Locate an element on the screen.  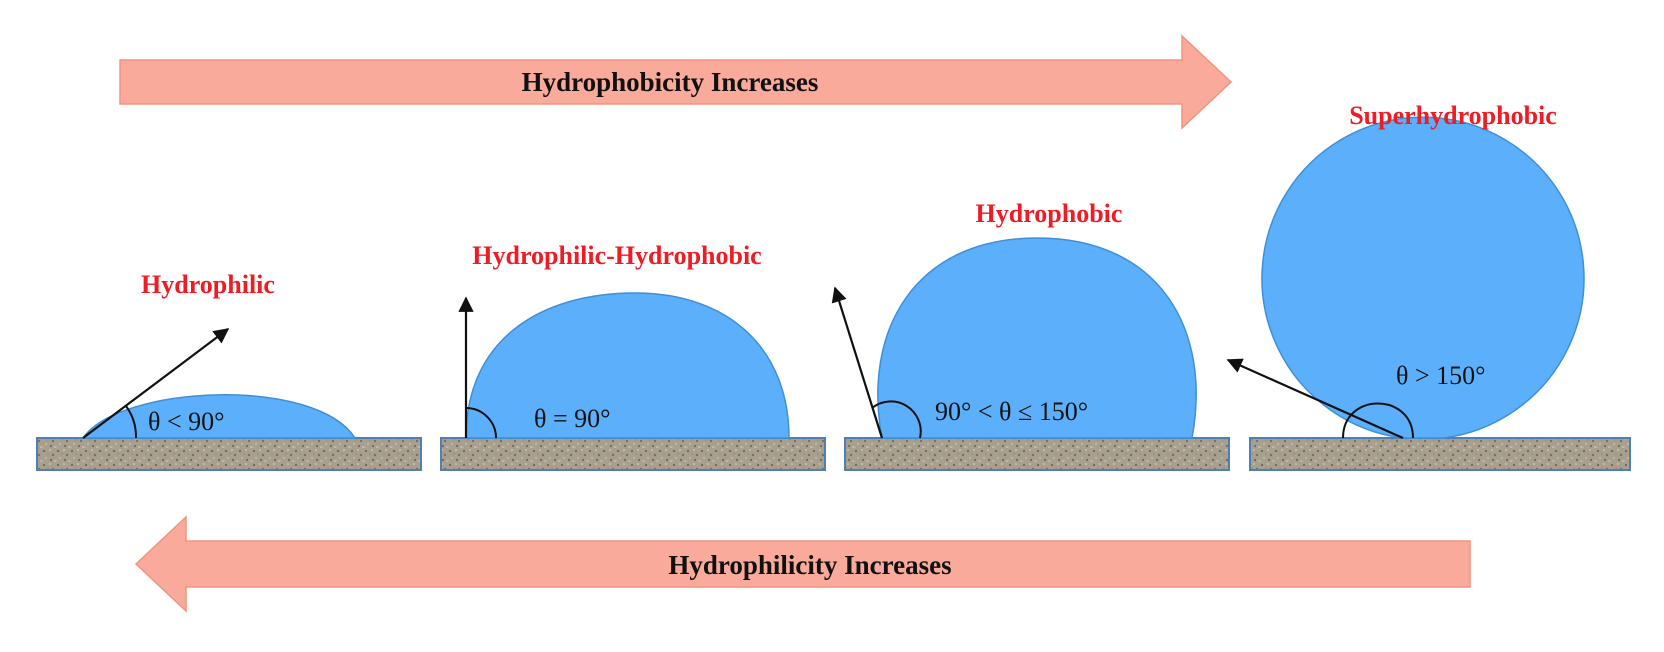
bottom-arrow: Hydrophilicity Increases is located at coordinates (802, 564).